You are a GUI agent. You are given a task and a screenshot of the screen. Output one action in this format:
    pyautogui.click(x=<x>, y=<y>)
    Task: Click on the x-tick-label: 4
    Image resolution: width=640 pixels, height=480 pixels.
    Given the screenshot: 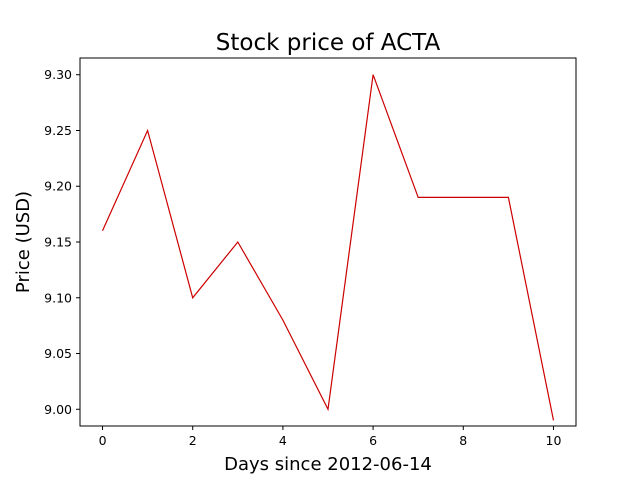 What is the action you would take?
    pyautogui.click(x=283, y=440)
    